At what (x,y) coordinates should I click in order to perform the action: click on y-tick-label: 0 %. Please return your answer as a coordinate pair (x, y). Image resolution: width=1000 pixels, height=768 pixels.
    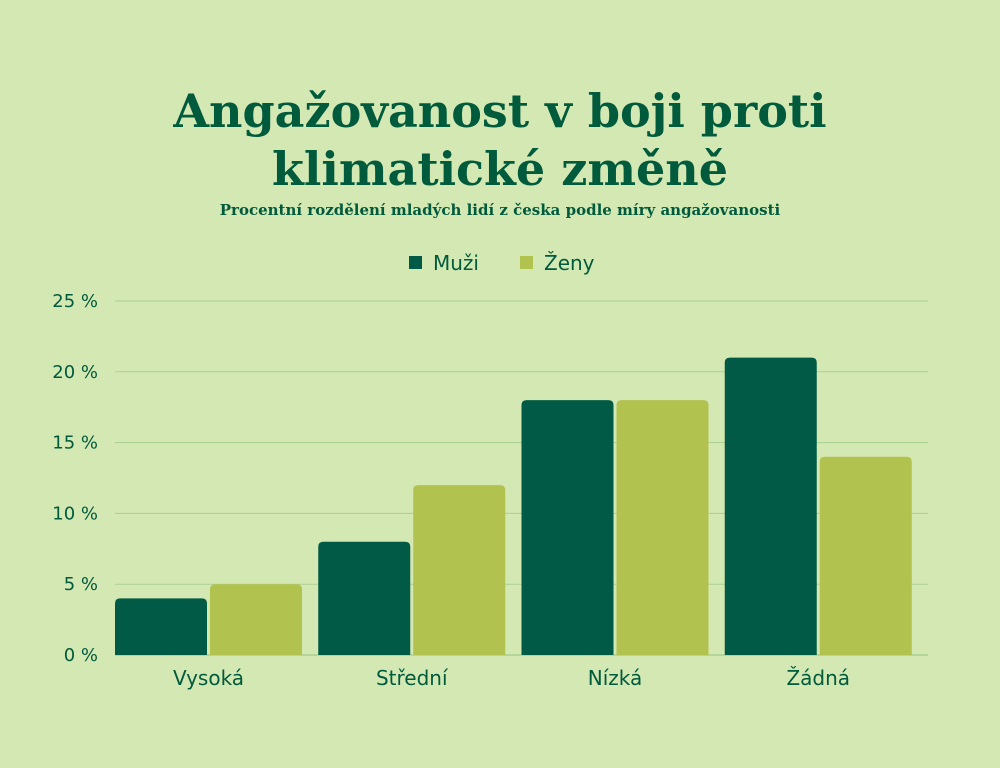
    Looking at the image, I should click on (81, 655).